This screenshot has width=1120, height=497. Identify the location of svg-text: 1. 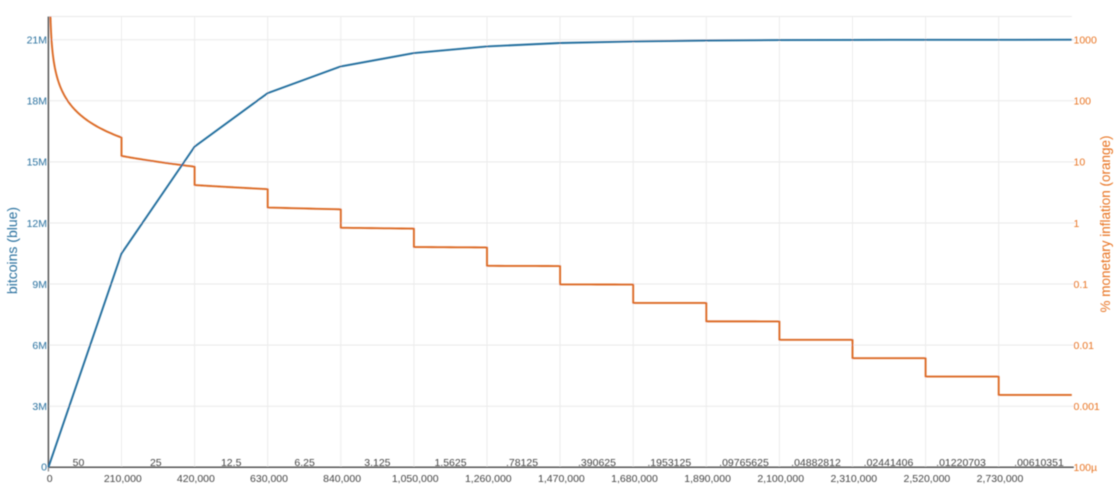
(1077, 224).